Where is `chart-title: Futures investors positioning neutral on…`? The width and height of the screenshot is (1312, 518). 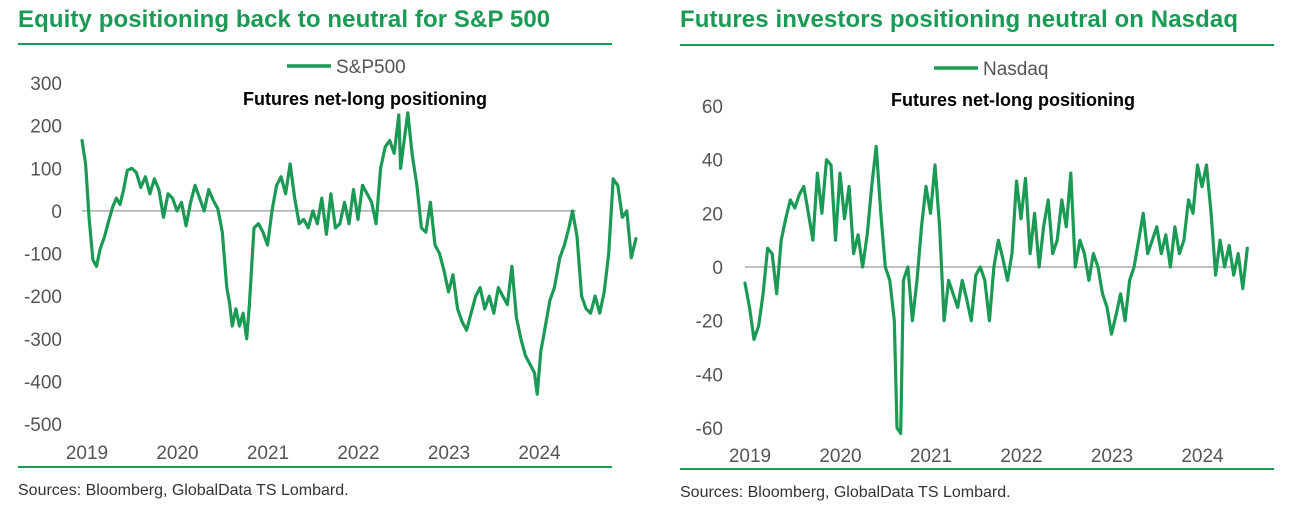 chart-title: Futures investors positioning neutral on… is located at coordinates (959, 19).